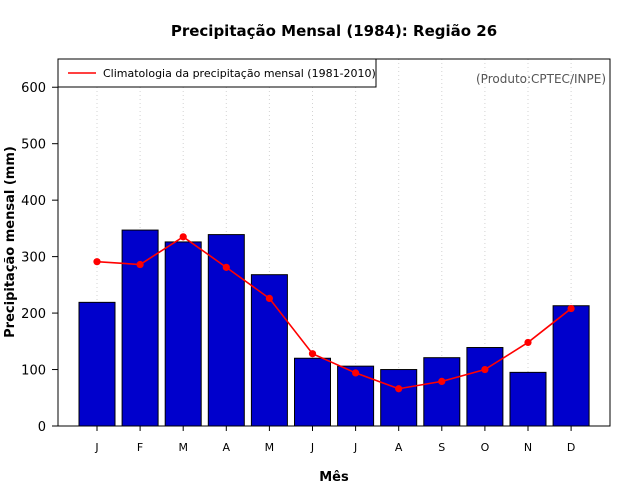  I want to click on y-axis-label: Precipitação mensal (mm), so click(10, 242).